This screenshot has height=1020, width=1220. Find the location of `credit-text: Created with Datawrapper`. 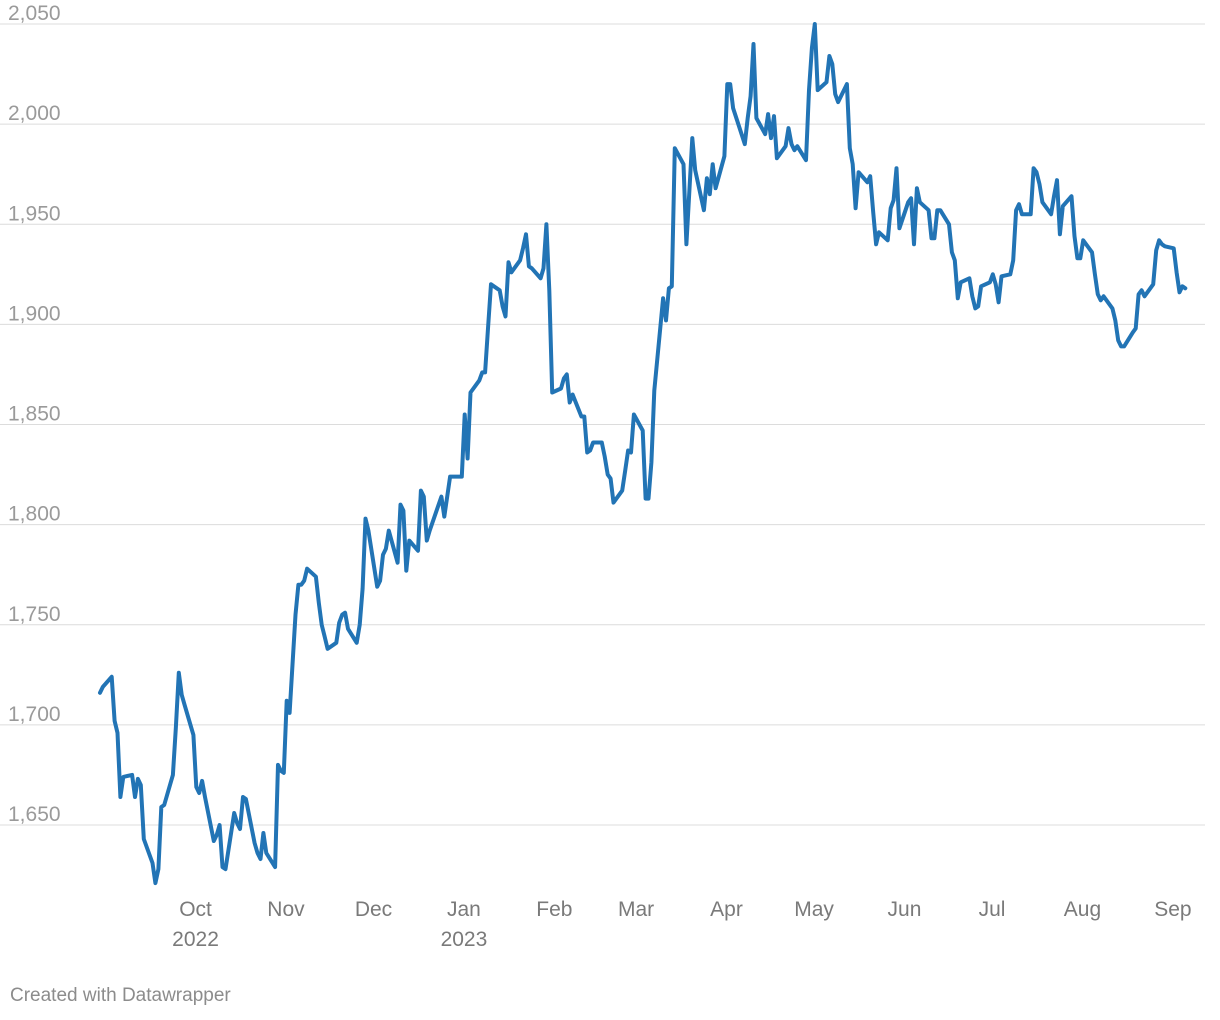

credit-text: Created with Datawrapper is located at coordinates (120, 995).